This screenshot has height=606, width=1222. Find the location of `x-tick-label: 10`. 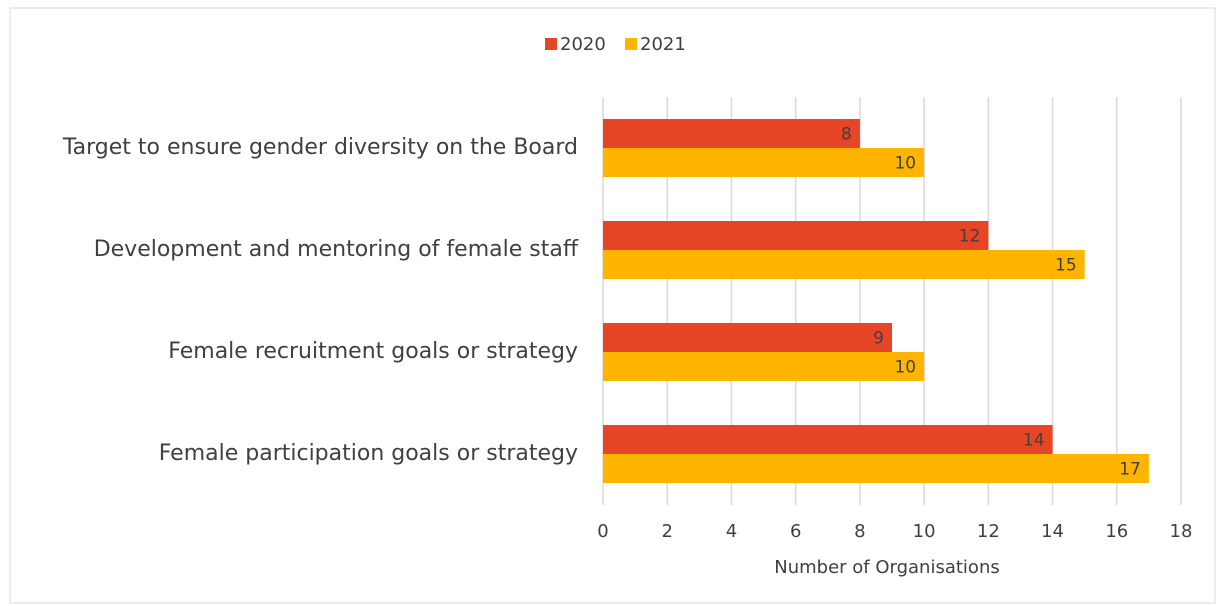

x-tick-label: 10 is located at coordinates (924, 531).